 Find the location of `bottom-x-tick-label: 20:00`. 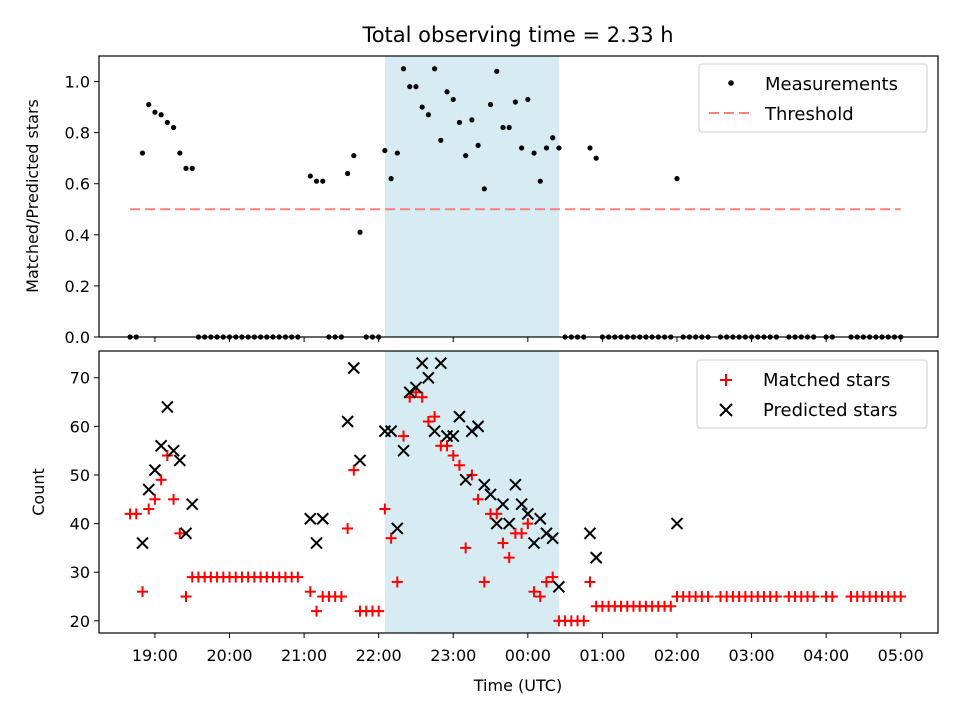

bottom-x-tick-label: 20:00 is located at coordinates (229, 655).